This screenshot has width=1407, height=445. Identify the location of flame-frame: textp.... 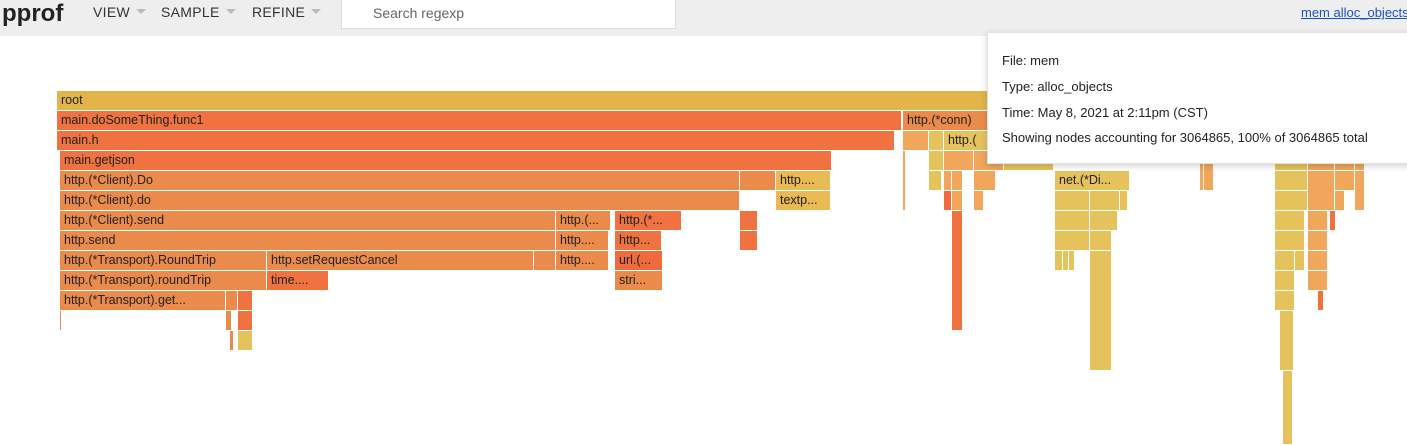
(803, 201).